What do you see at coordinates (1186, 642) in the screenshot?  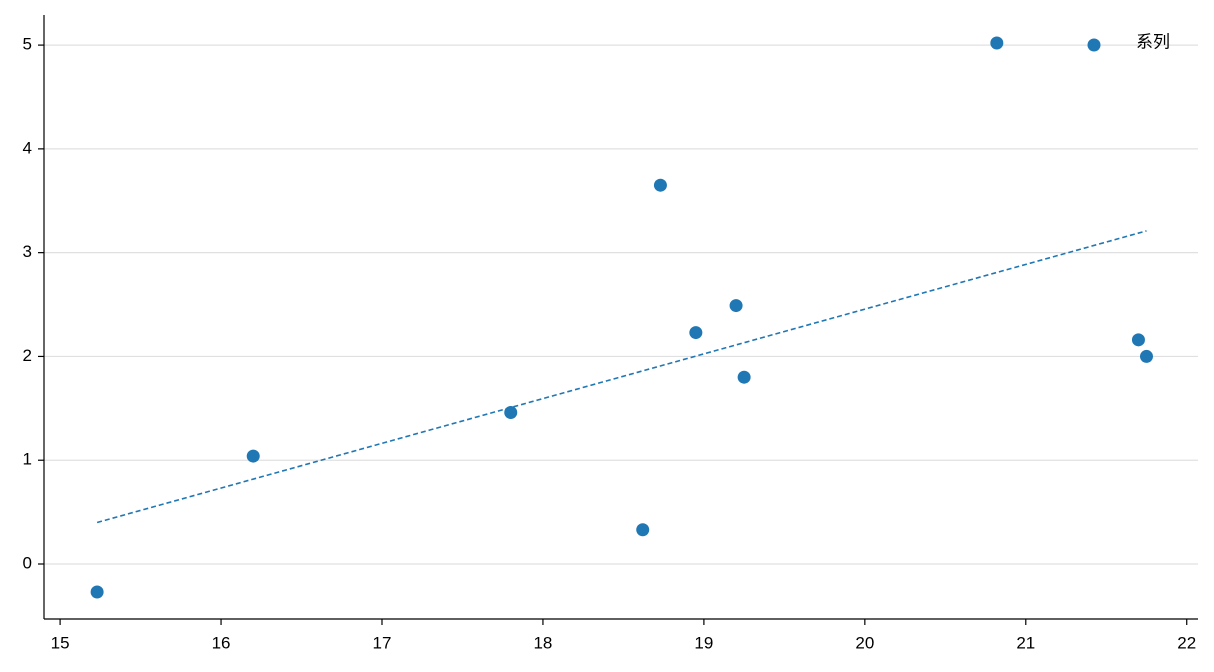 I see `x-tick-label: 22` at bounding box center [1186, 642].